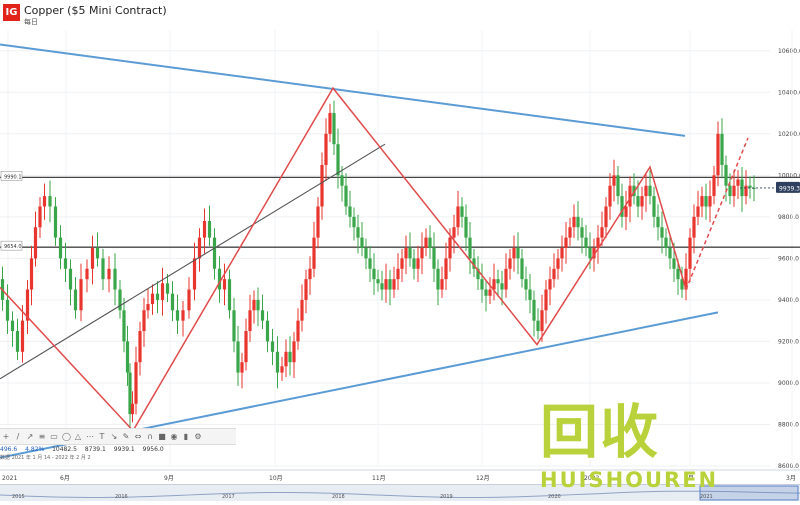 This screenshot has width=800, height=505. What do you see at coordinates (150, 436) in the screenshot?
I see `magnet-icon: ∩` at bounding box center [150, 436].